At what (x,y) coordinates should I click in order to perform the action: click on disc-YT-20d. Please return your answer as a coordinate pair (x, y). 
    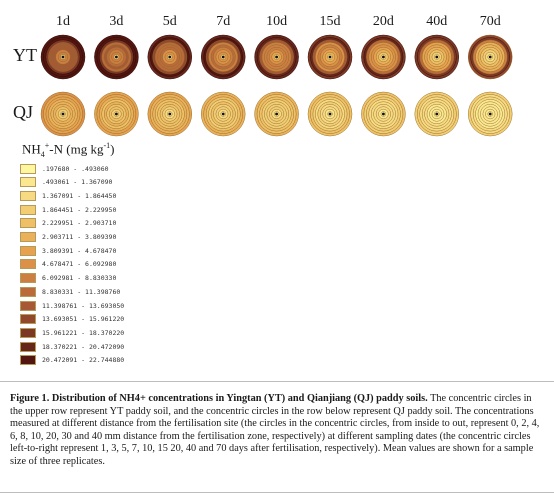
    Looking at the image, I should click on (383, 57).